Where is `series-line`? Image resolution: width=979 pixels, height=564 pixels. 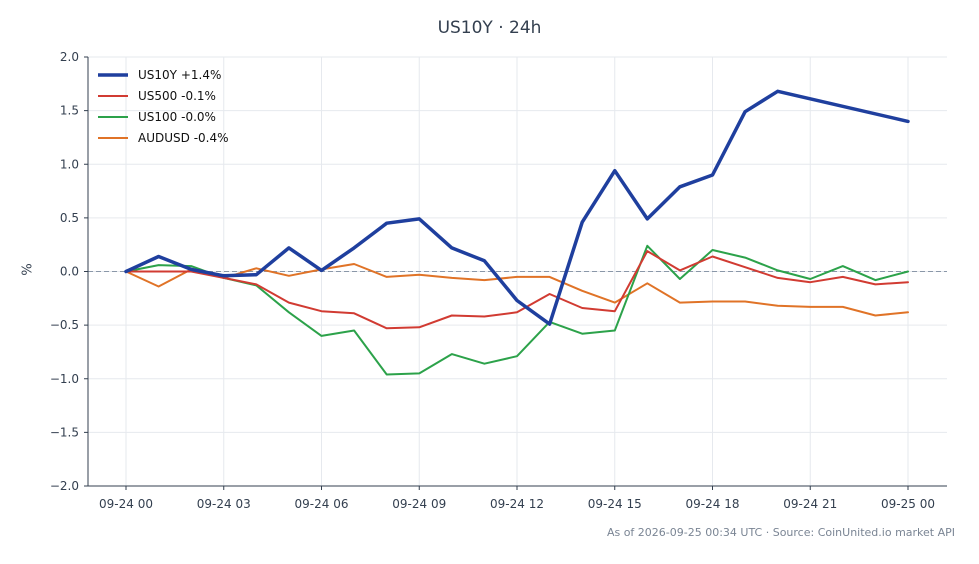
series-line is located at coordinates (517, 290).